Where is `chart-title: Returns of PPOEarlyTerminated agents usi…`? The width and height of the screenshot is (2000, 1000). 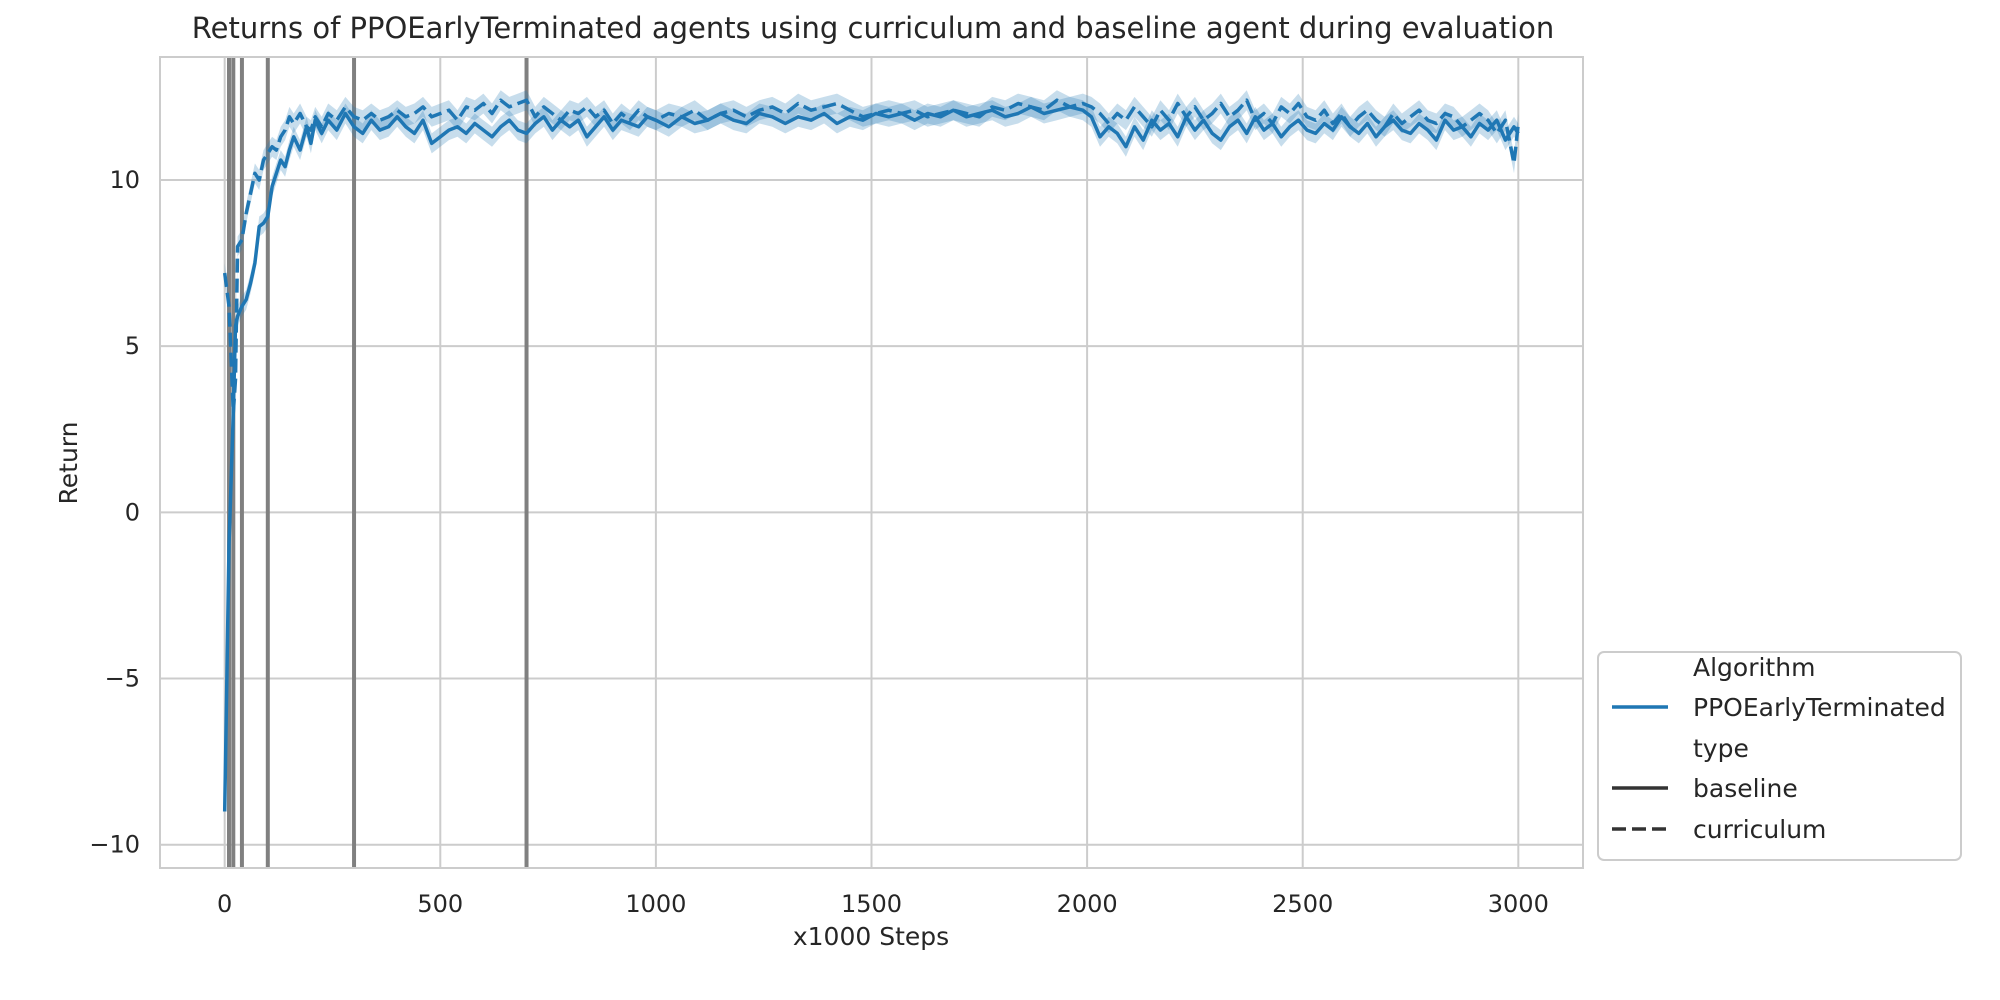 chart-title: Returns of PPOEarlyTerminated agents usi… is located at coordinates (873, 28).